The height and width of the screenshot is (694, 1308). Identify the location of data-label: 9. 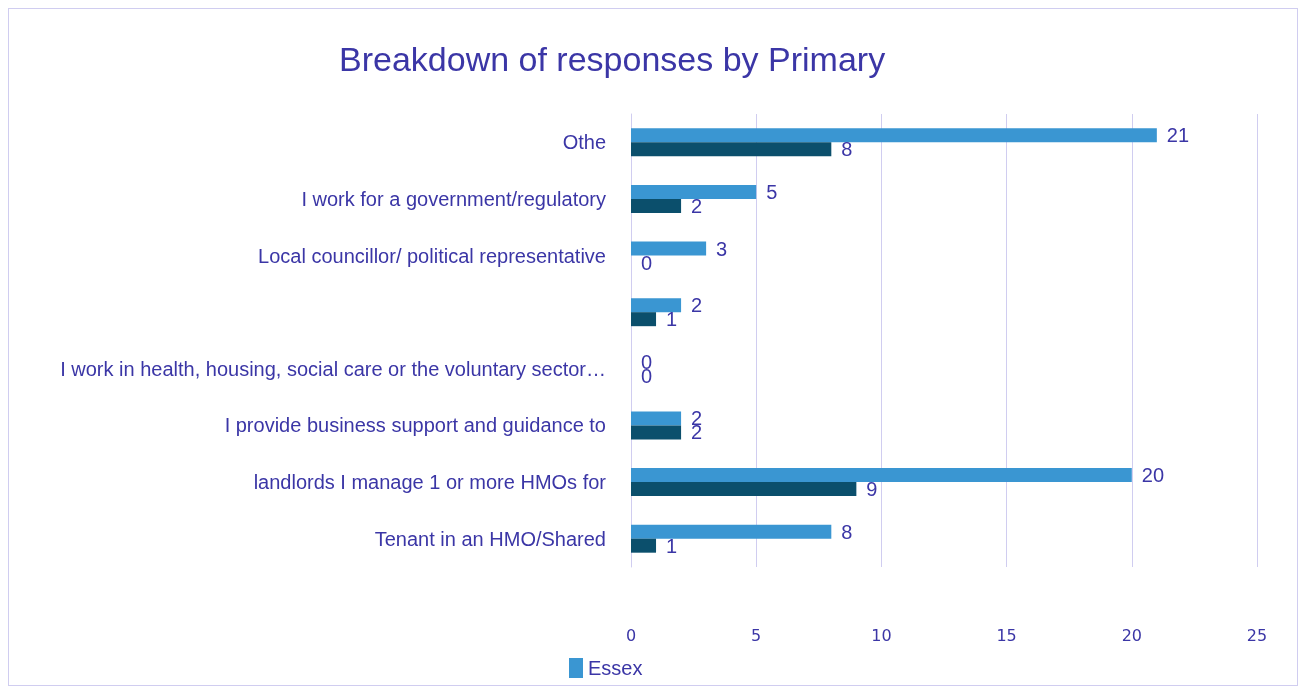
(872, 489).